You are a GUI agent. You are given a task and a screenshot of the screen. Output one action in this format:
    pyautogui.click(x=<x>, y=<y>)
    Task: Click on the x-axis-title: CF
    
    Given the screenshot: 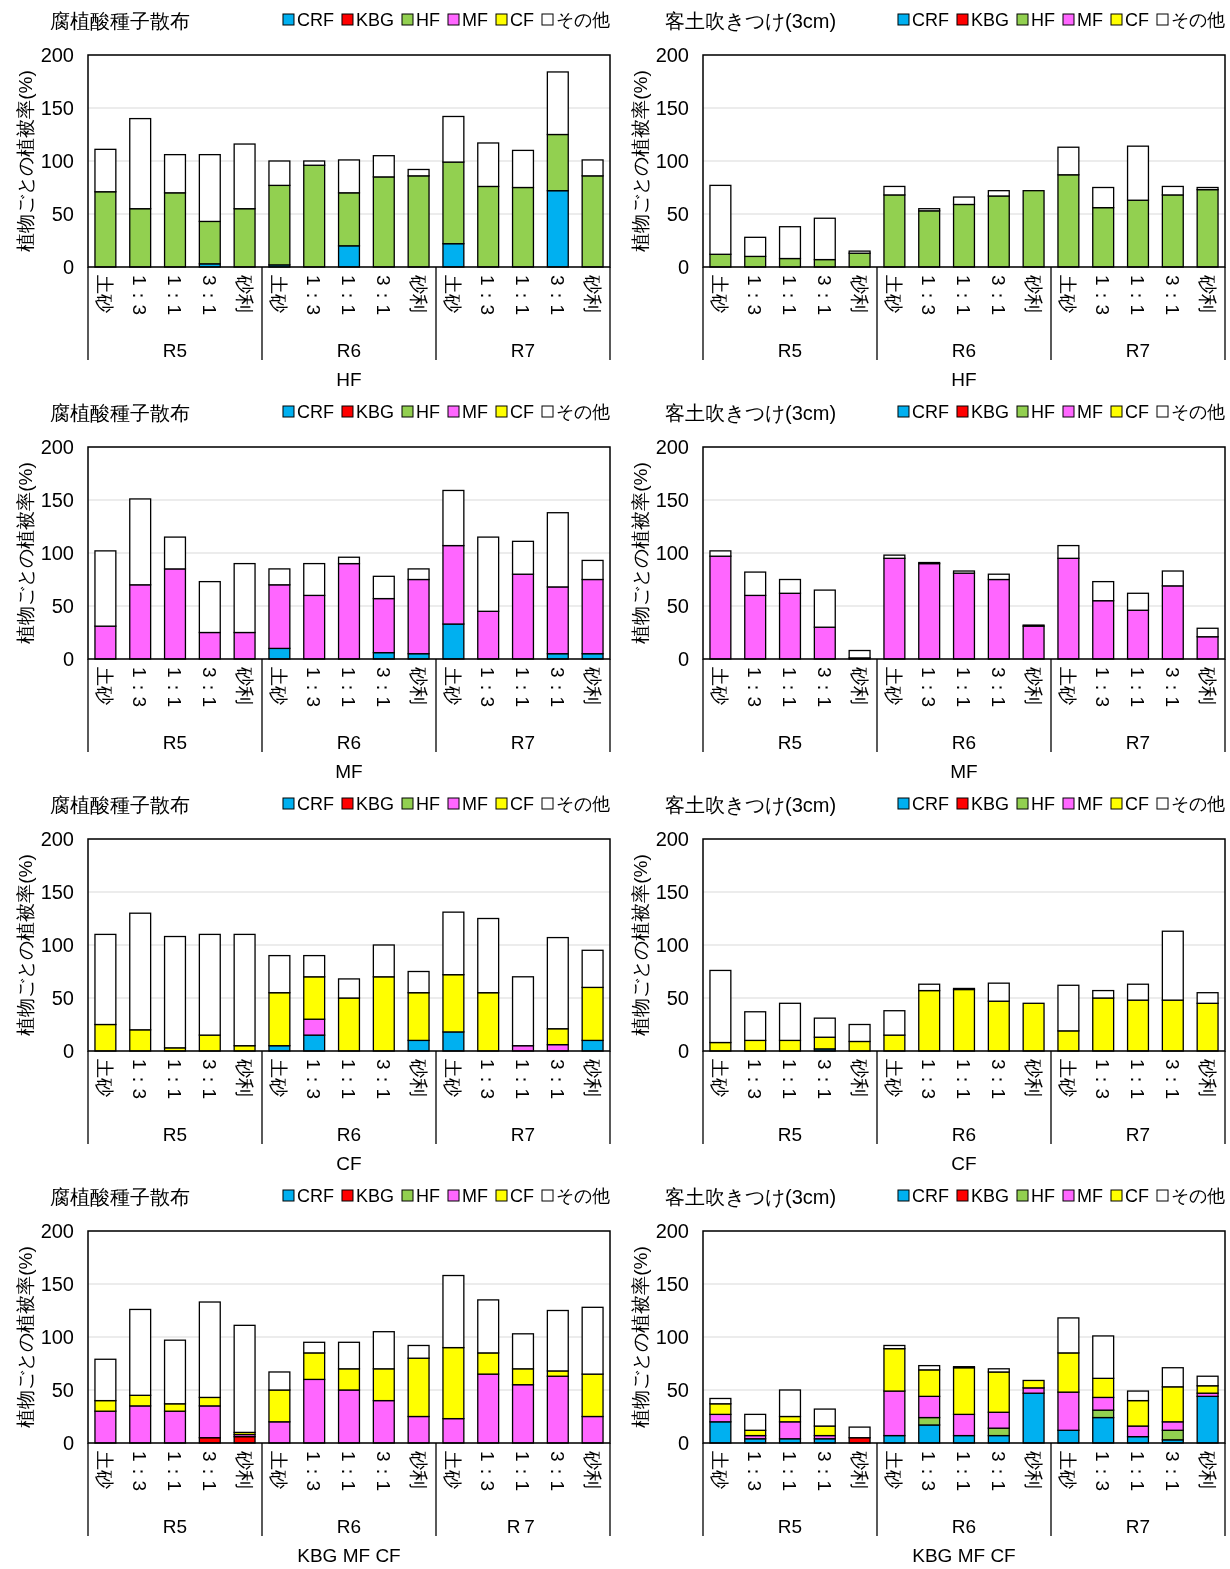 What is the action you would take?
    pyautogui.click(x=349, y=1163)
    